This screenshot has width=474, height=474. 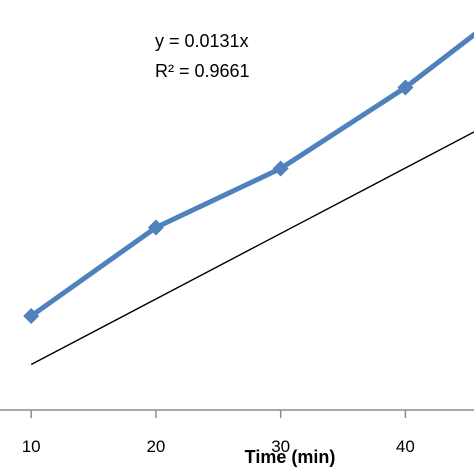 I want to click on x-tick-label: 20, so click(x=155, y=446).